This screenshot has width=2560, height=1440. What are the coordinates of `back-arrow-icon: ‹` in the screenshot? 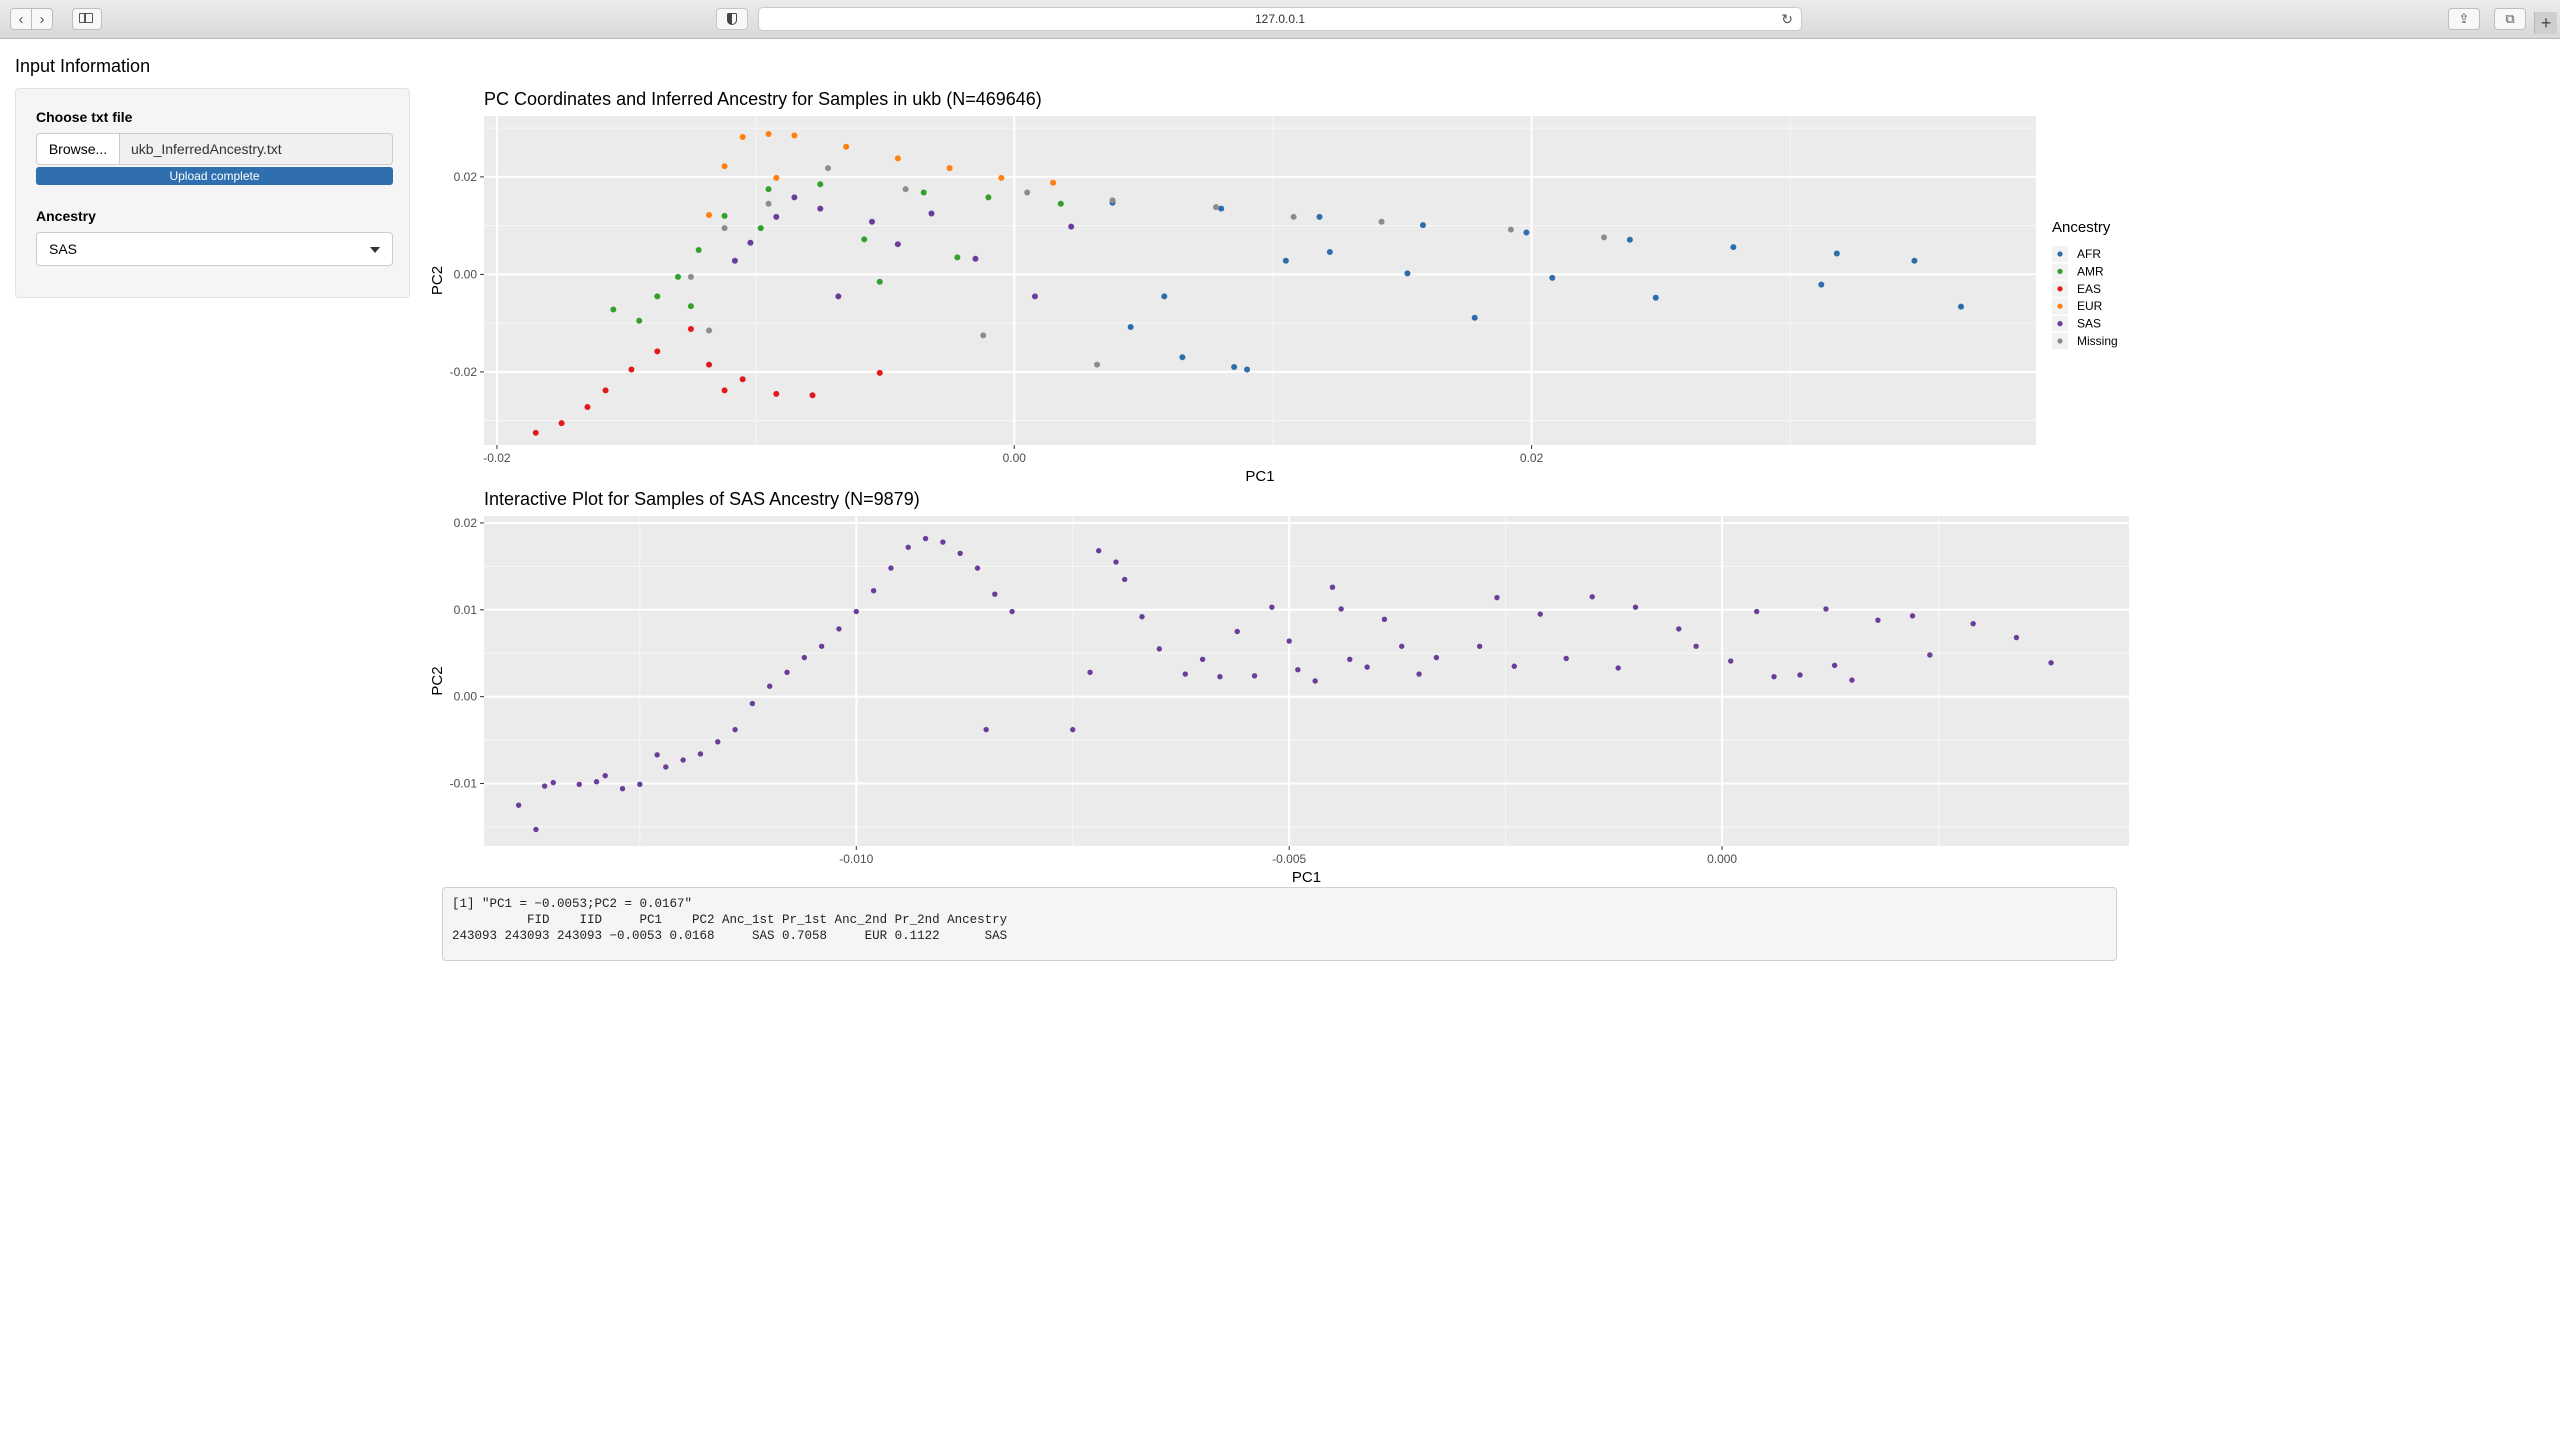 It's located at (21, 19).